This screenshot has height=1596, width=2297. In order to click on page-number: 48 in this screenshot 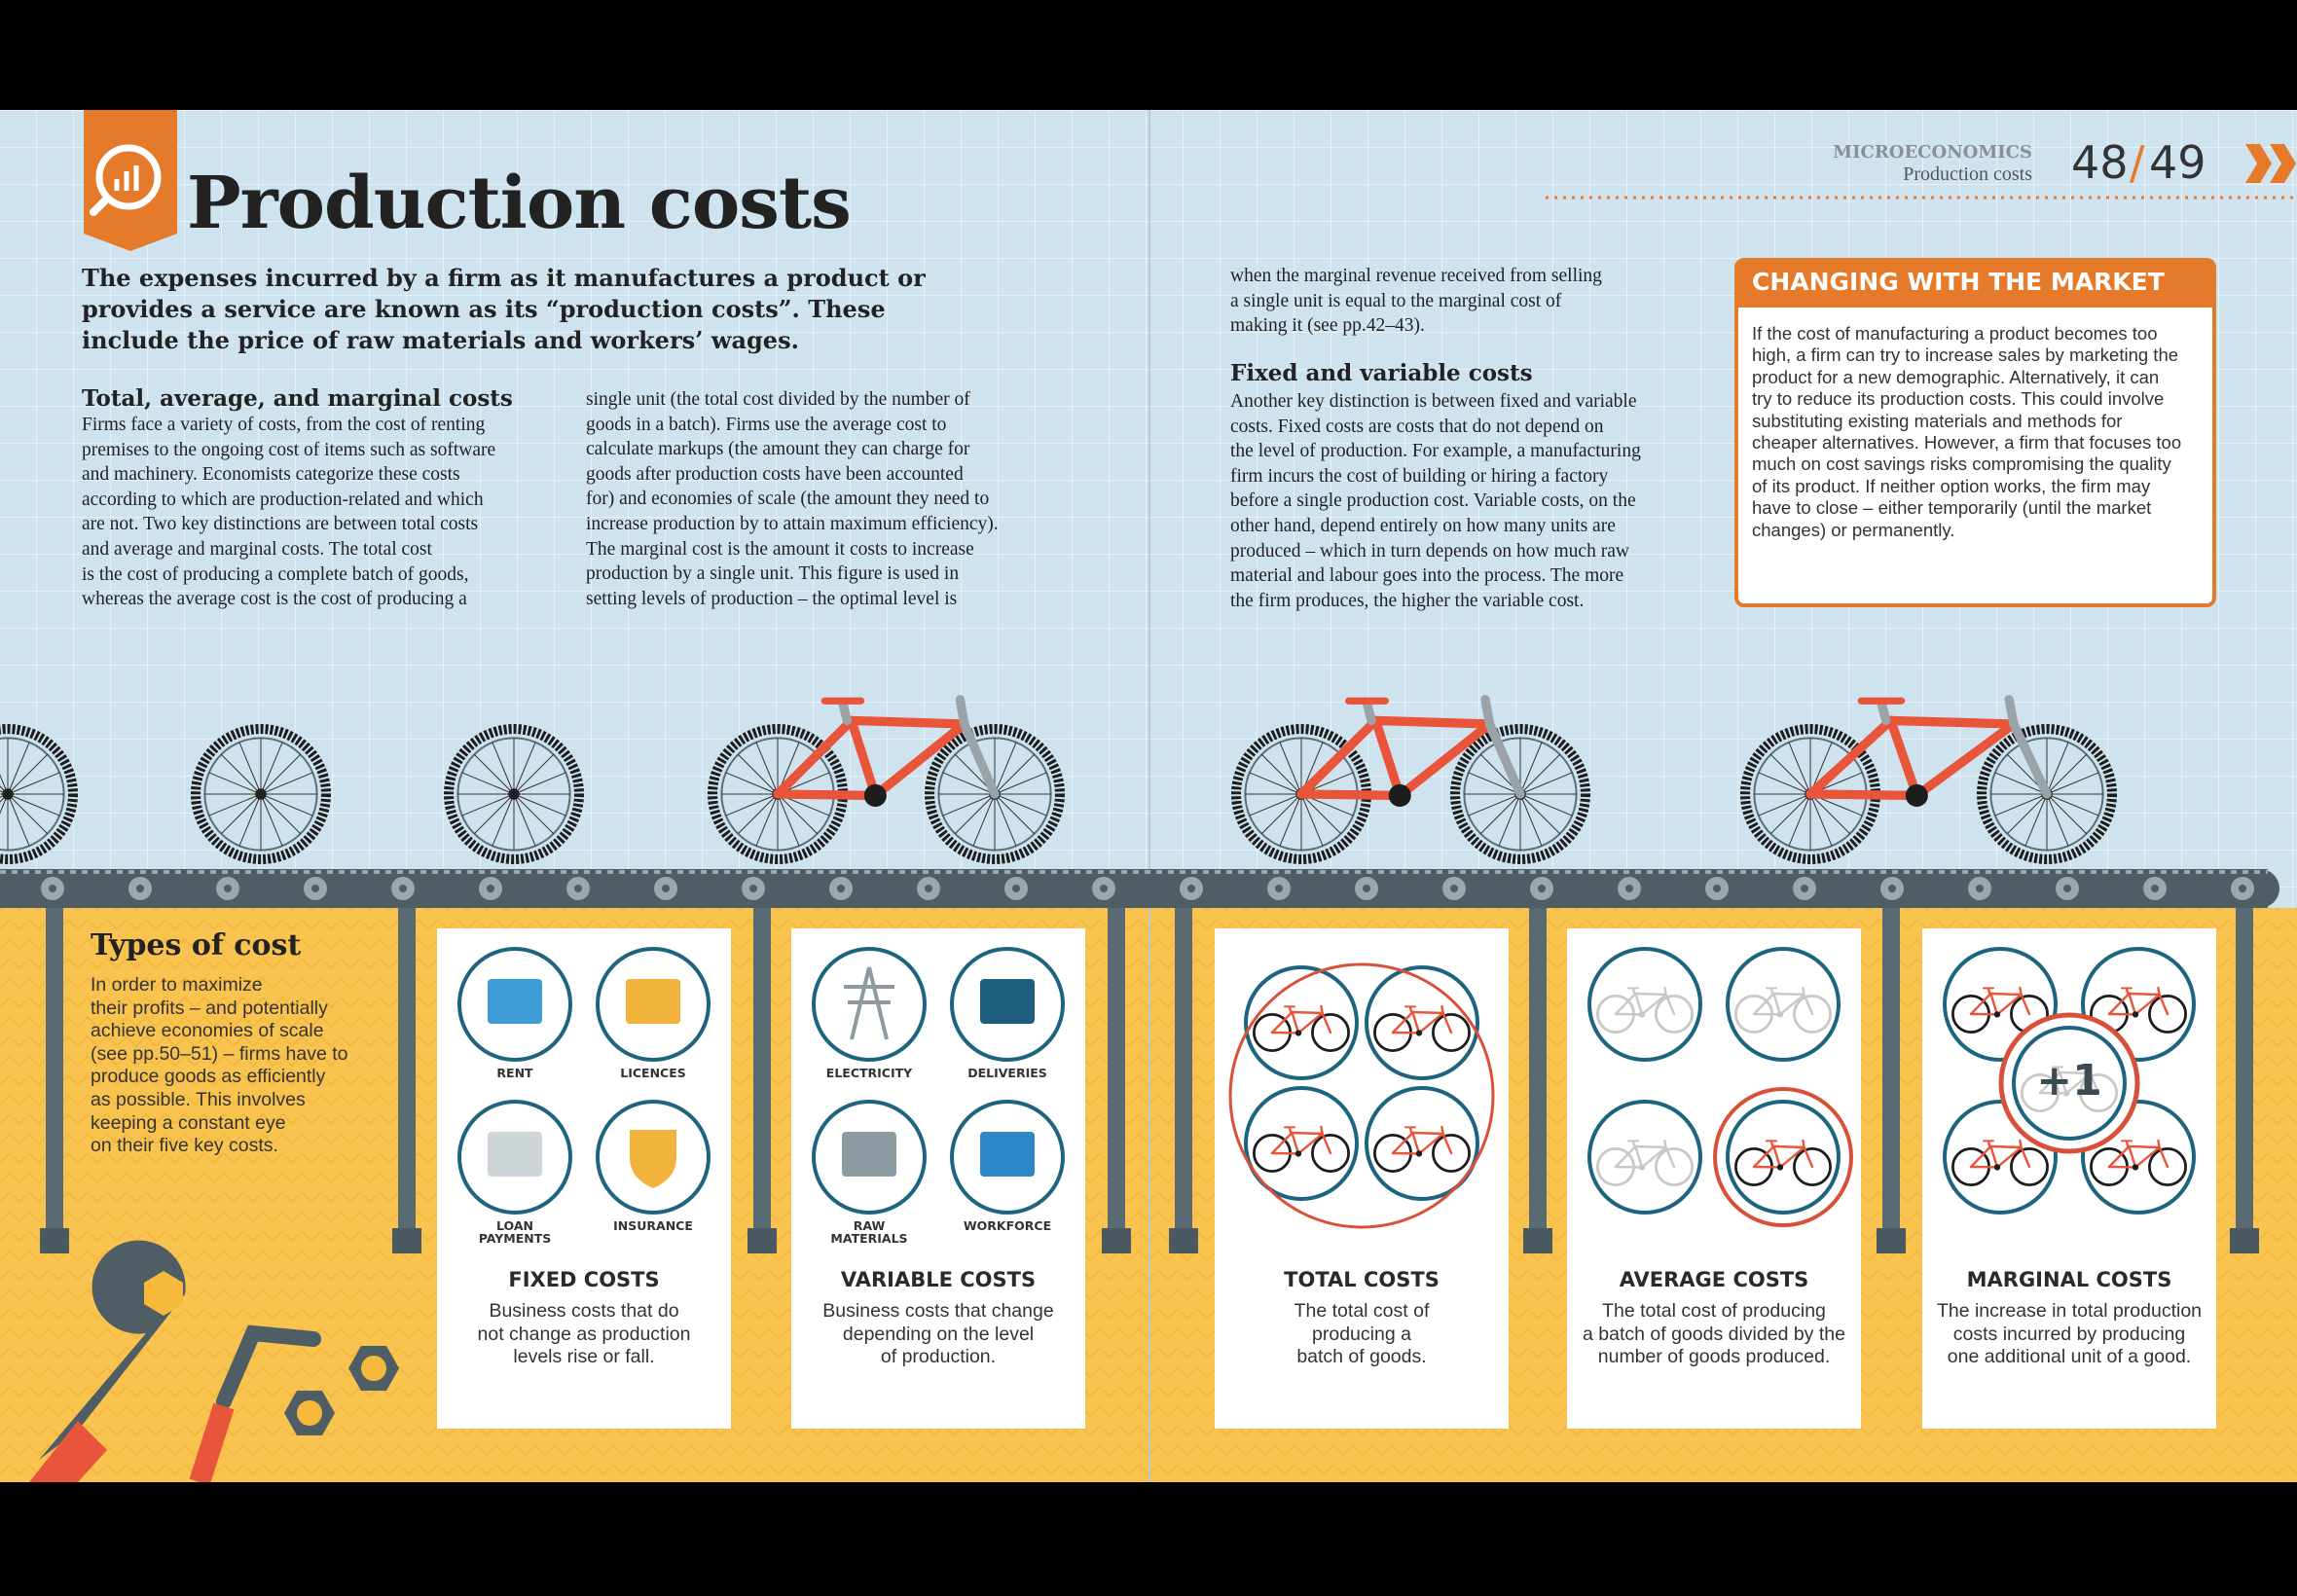, I will do `click(2100, 162)`.